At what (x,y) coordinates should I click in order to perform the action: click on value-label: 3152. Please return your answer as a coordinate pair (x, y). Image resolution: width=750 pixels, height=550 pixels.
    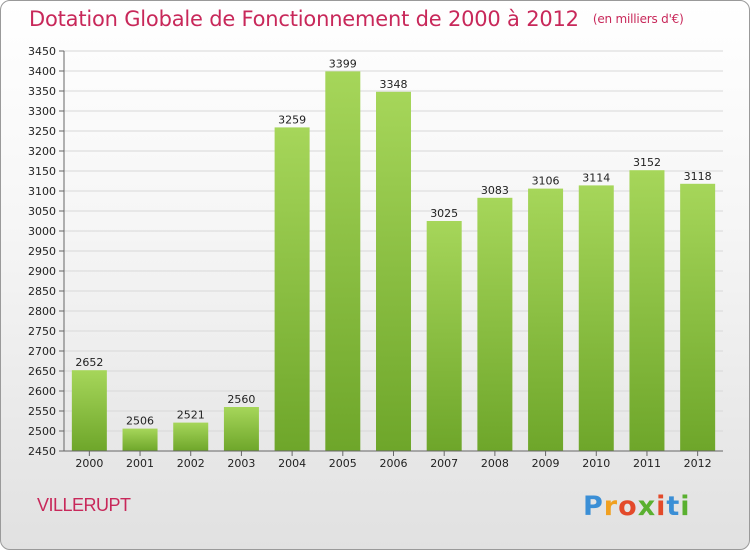
    Looking at the image, I should click on (647, 162).